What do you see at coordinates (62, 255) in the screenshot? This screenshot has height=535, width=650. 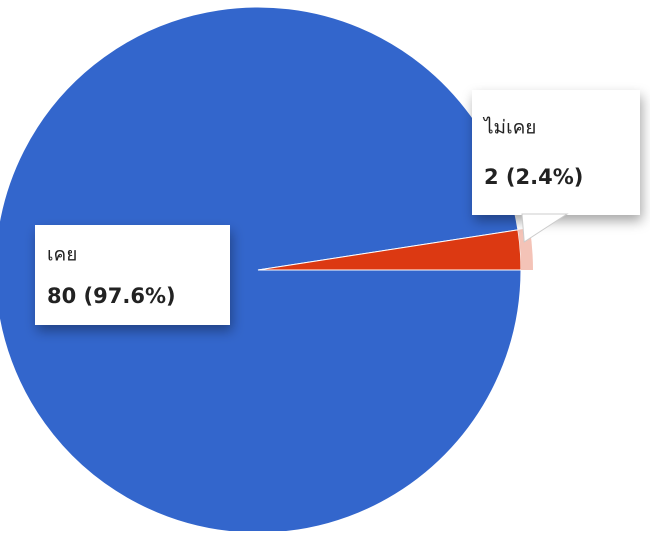 I see `tooltip-label: เคย` at bounding box center [62, 255].